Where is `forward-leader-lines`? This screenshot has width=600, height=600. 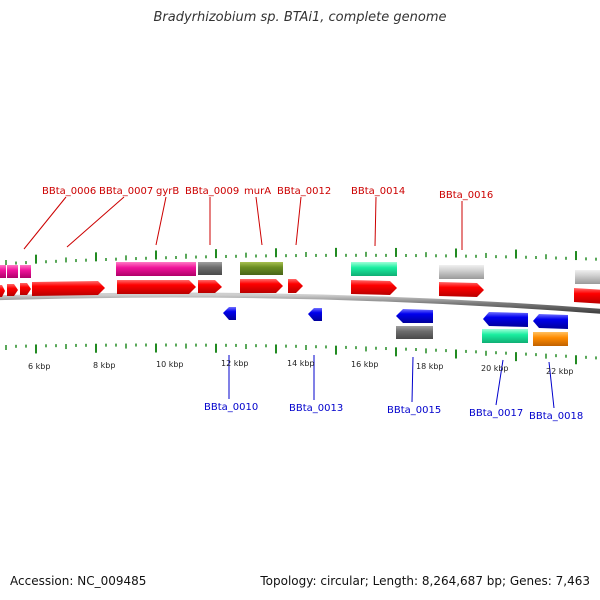
forward-leader-lines is located at coordinates (243, 223).